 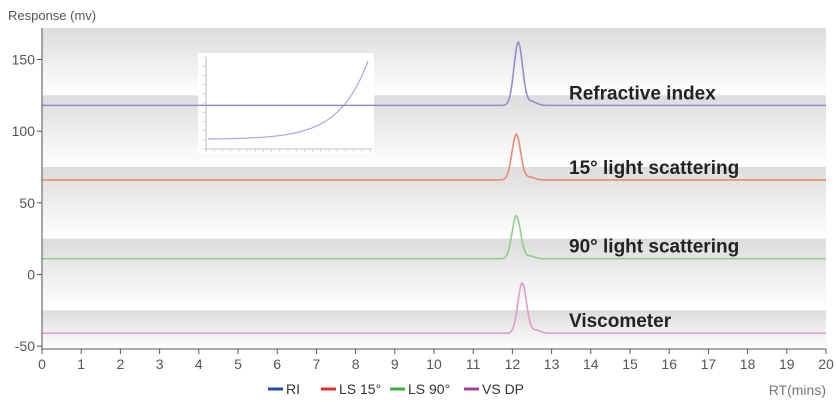 I want to click on y-ticks: -50 0 50 100 150, so click(x=27, y=203).